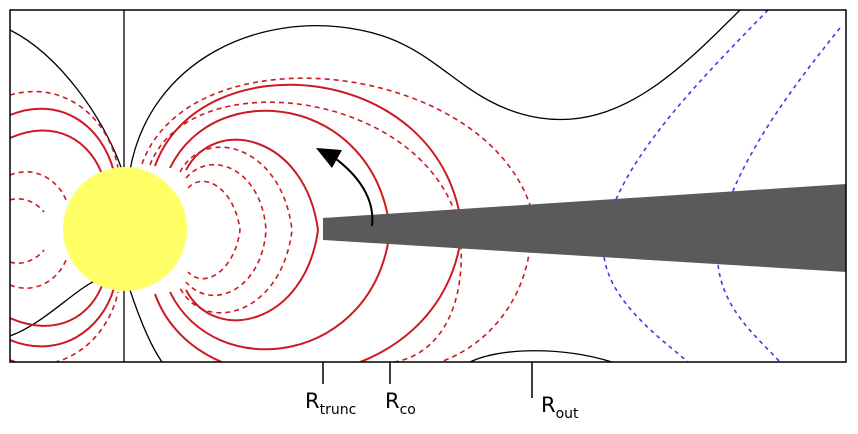 This screenshot has height=434, width=858. What do you see at coordinates (146, 325) in the screenshot?
I see `open-field-line-lower-right` at bounding box center [146, 325].